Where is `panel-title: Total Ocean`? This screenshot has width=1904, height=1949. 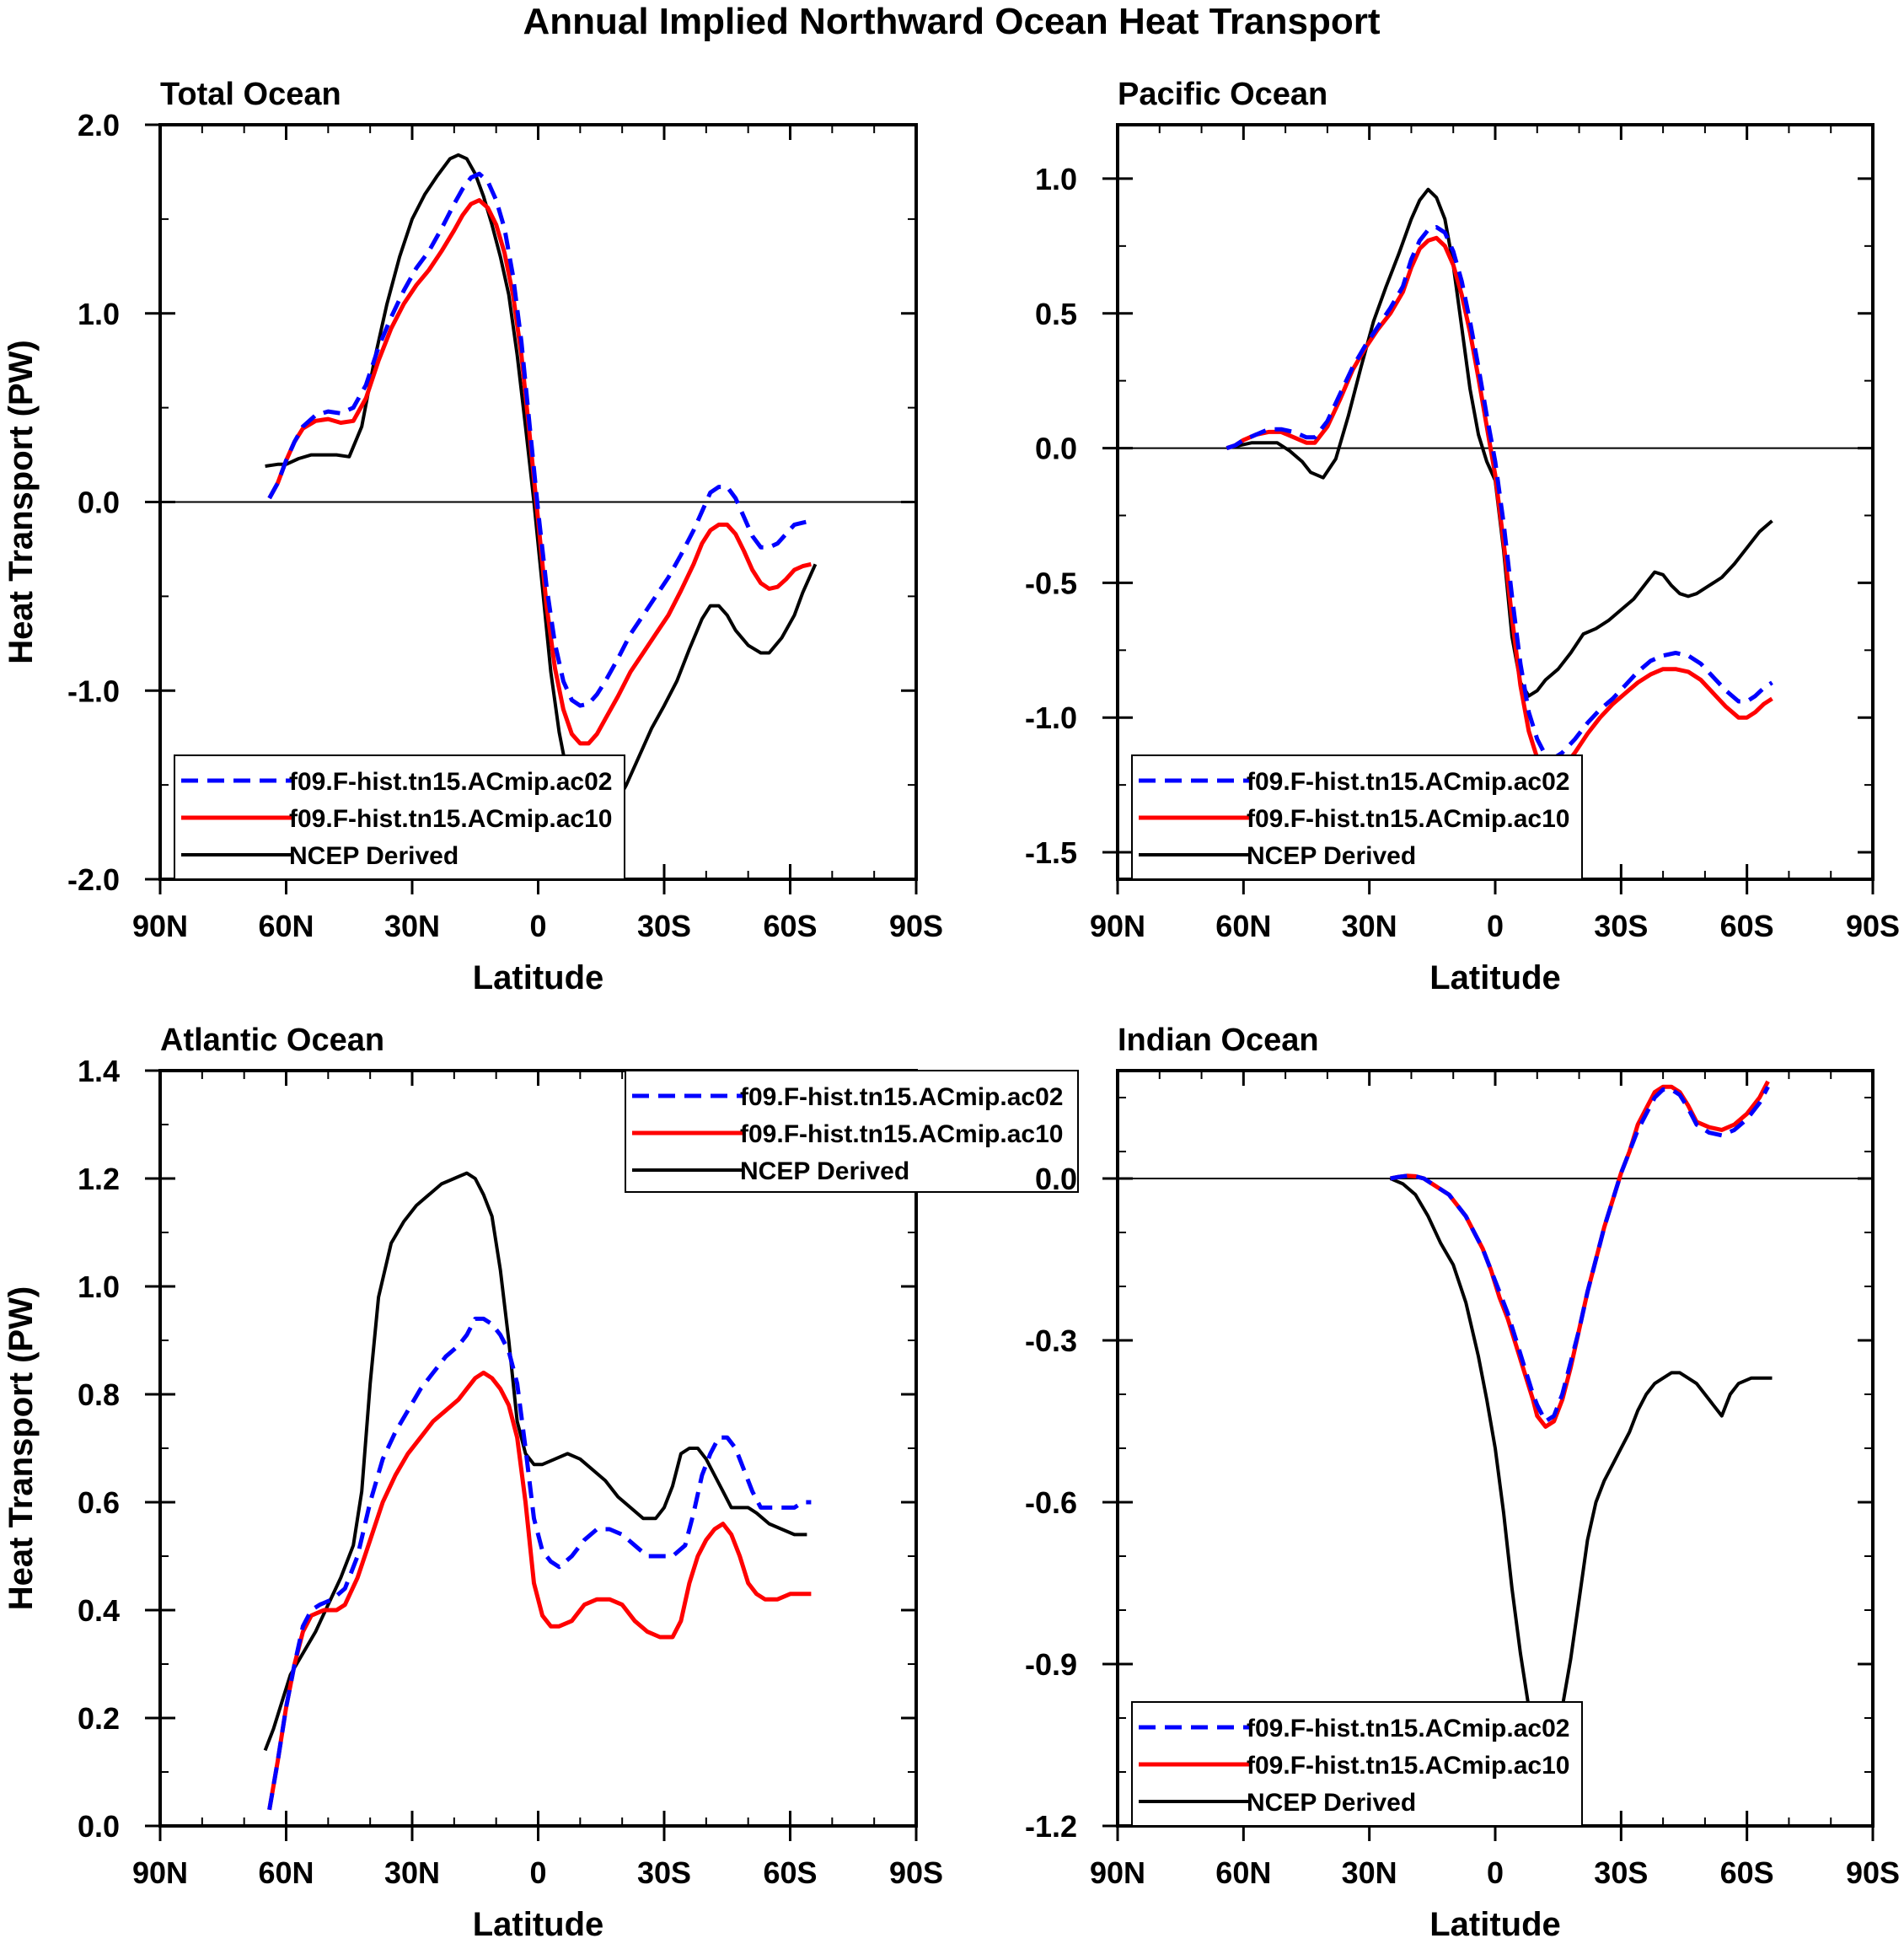
panel-title: Total Ocean is located at coordinates (250, 95).